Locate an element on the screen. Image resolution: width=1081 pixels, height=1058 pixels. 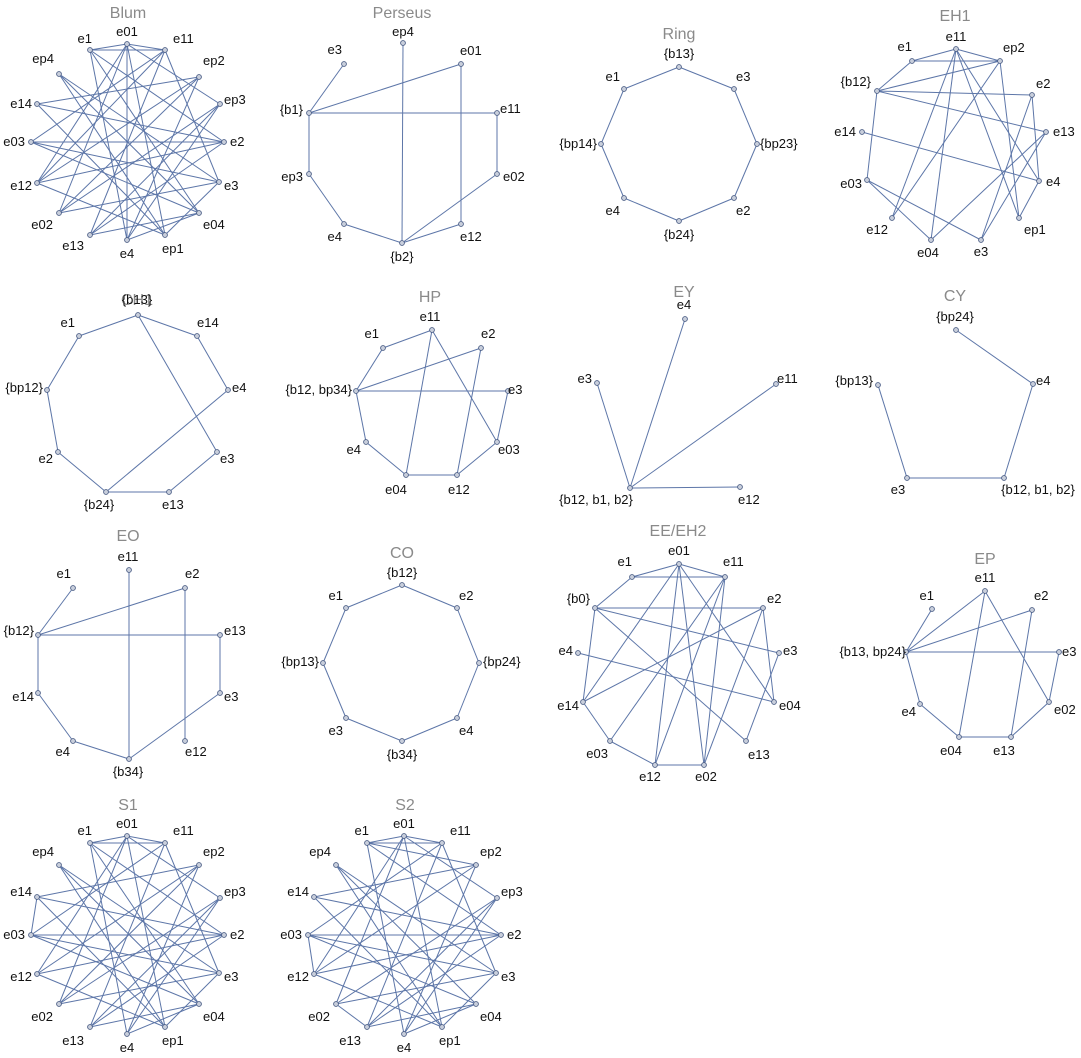
node-bp24 is located at coordinates (956, 330).